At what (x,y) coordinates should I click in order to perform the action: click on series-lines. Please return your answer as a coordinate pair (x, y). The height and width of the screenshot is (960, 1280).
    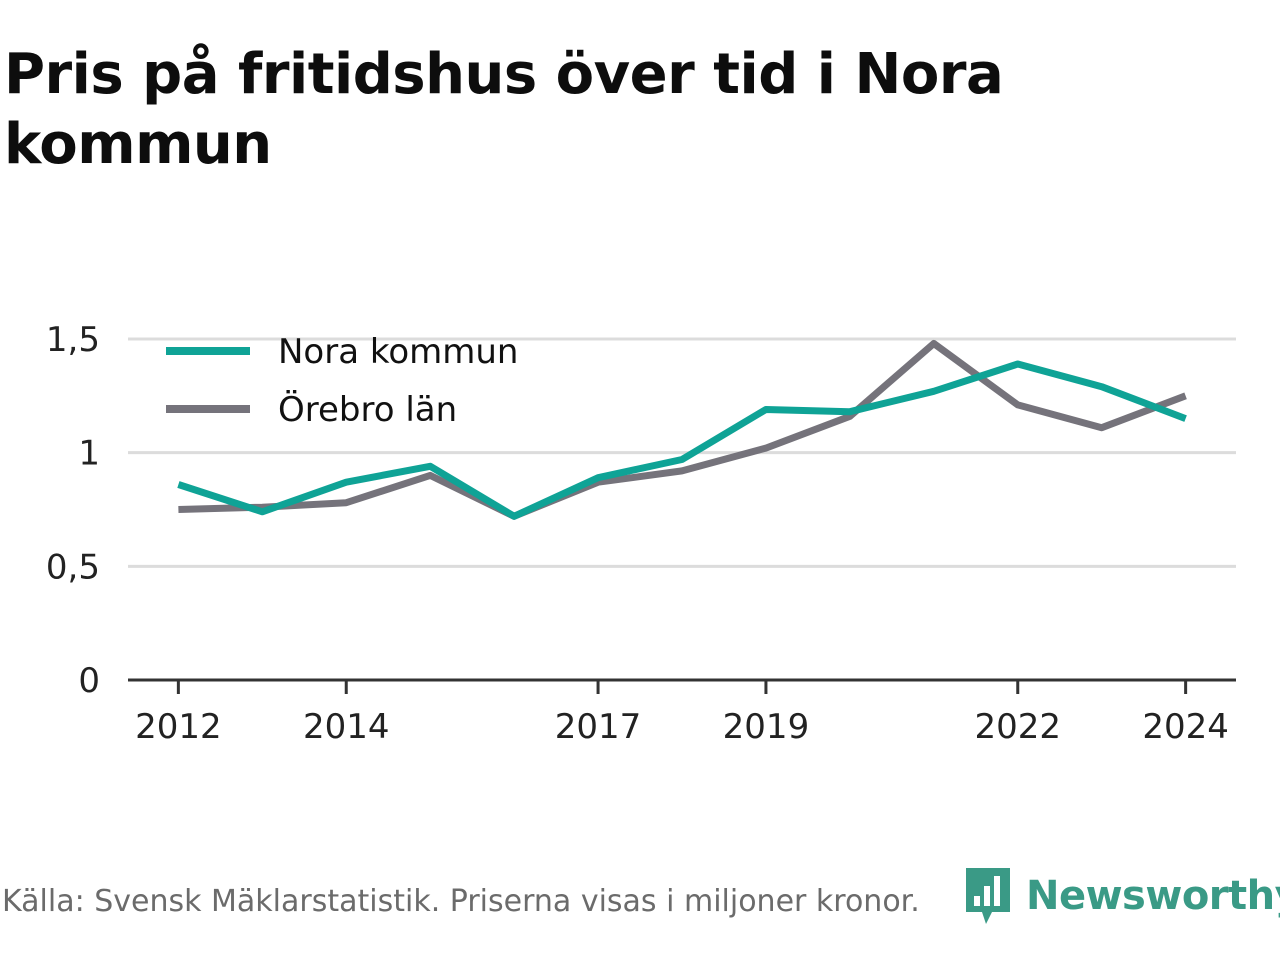
    Looking at the image, I should click on (682, 430).